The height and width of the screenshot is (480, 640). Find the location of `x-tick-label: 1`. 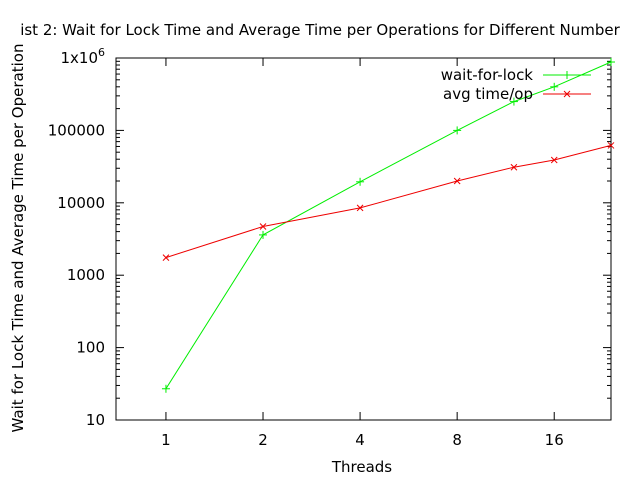

x-tick-label: 1 is located at coordinates (166, 440).